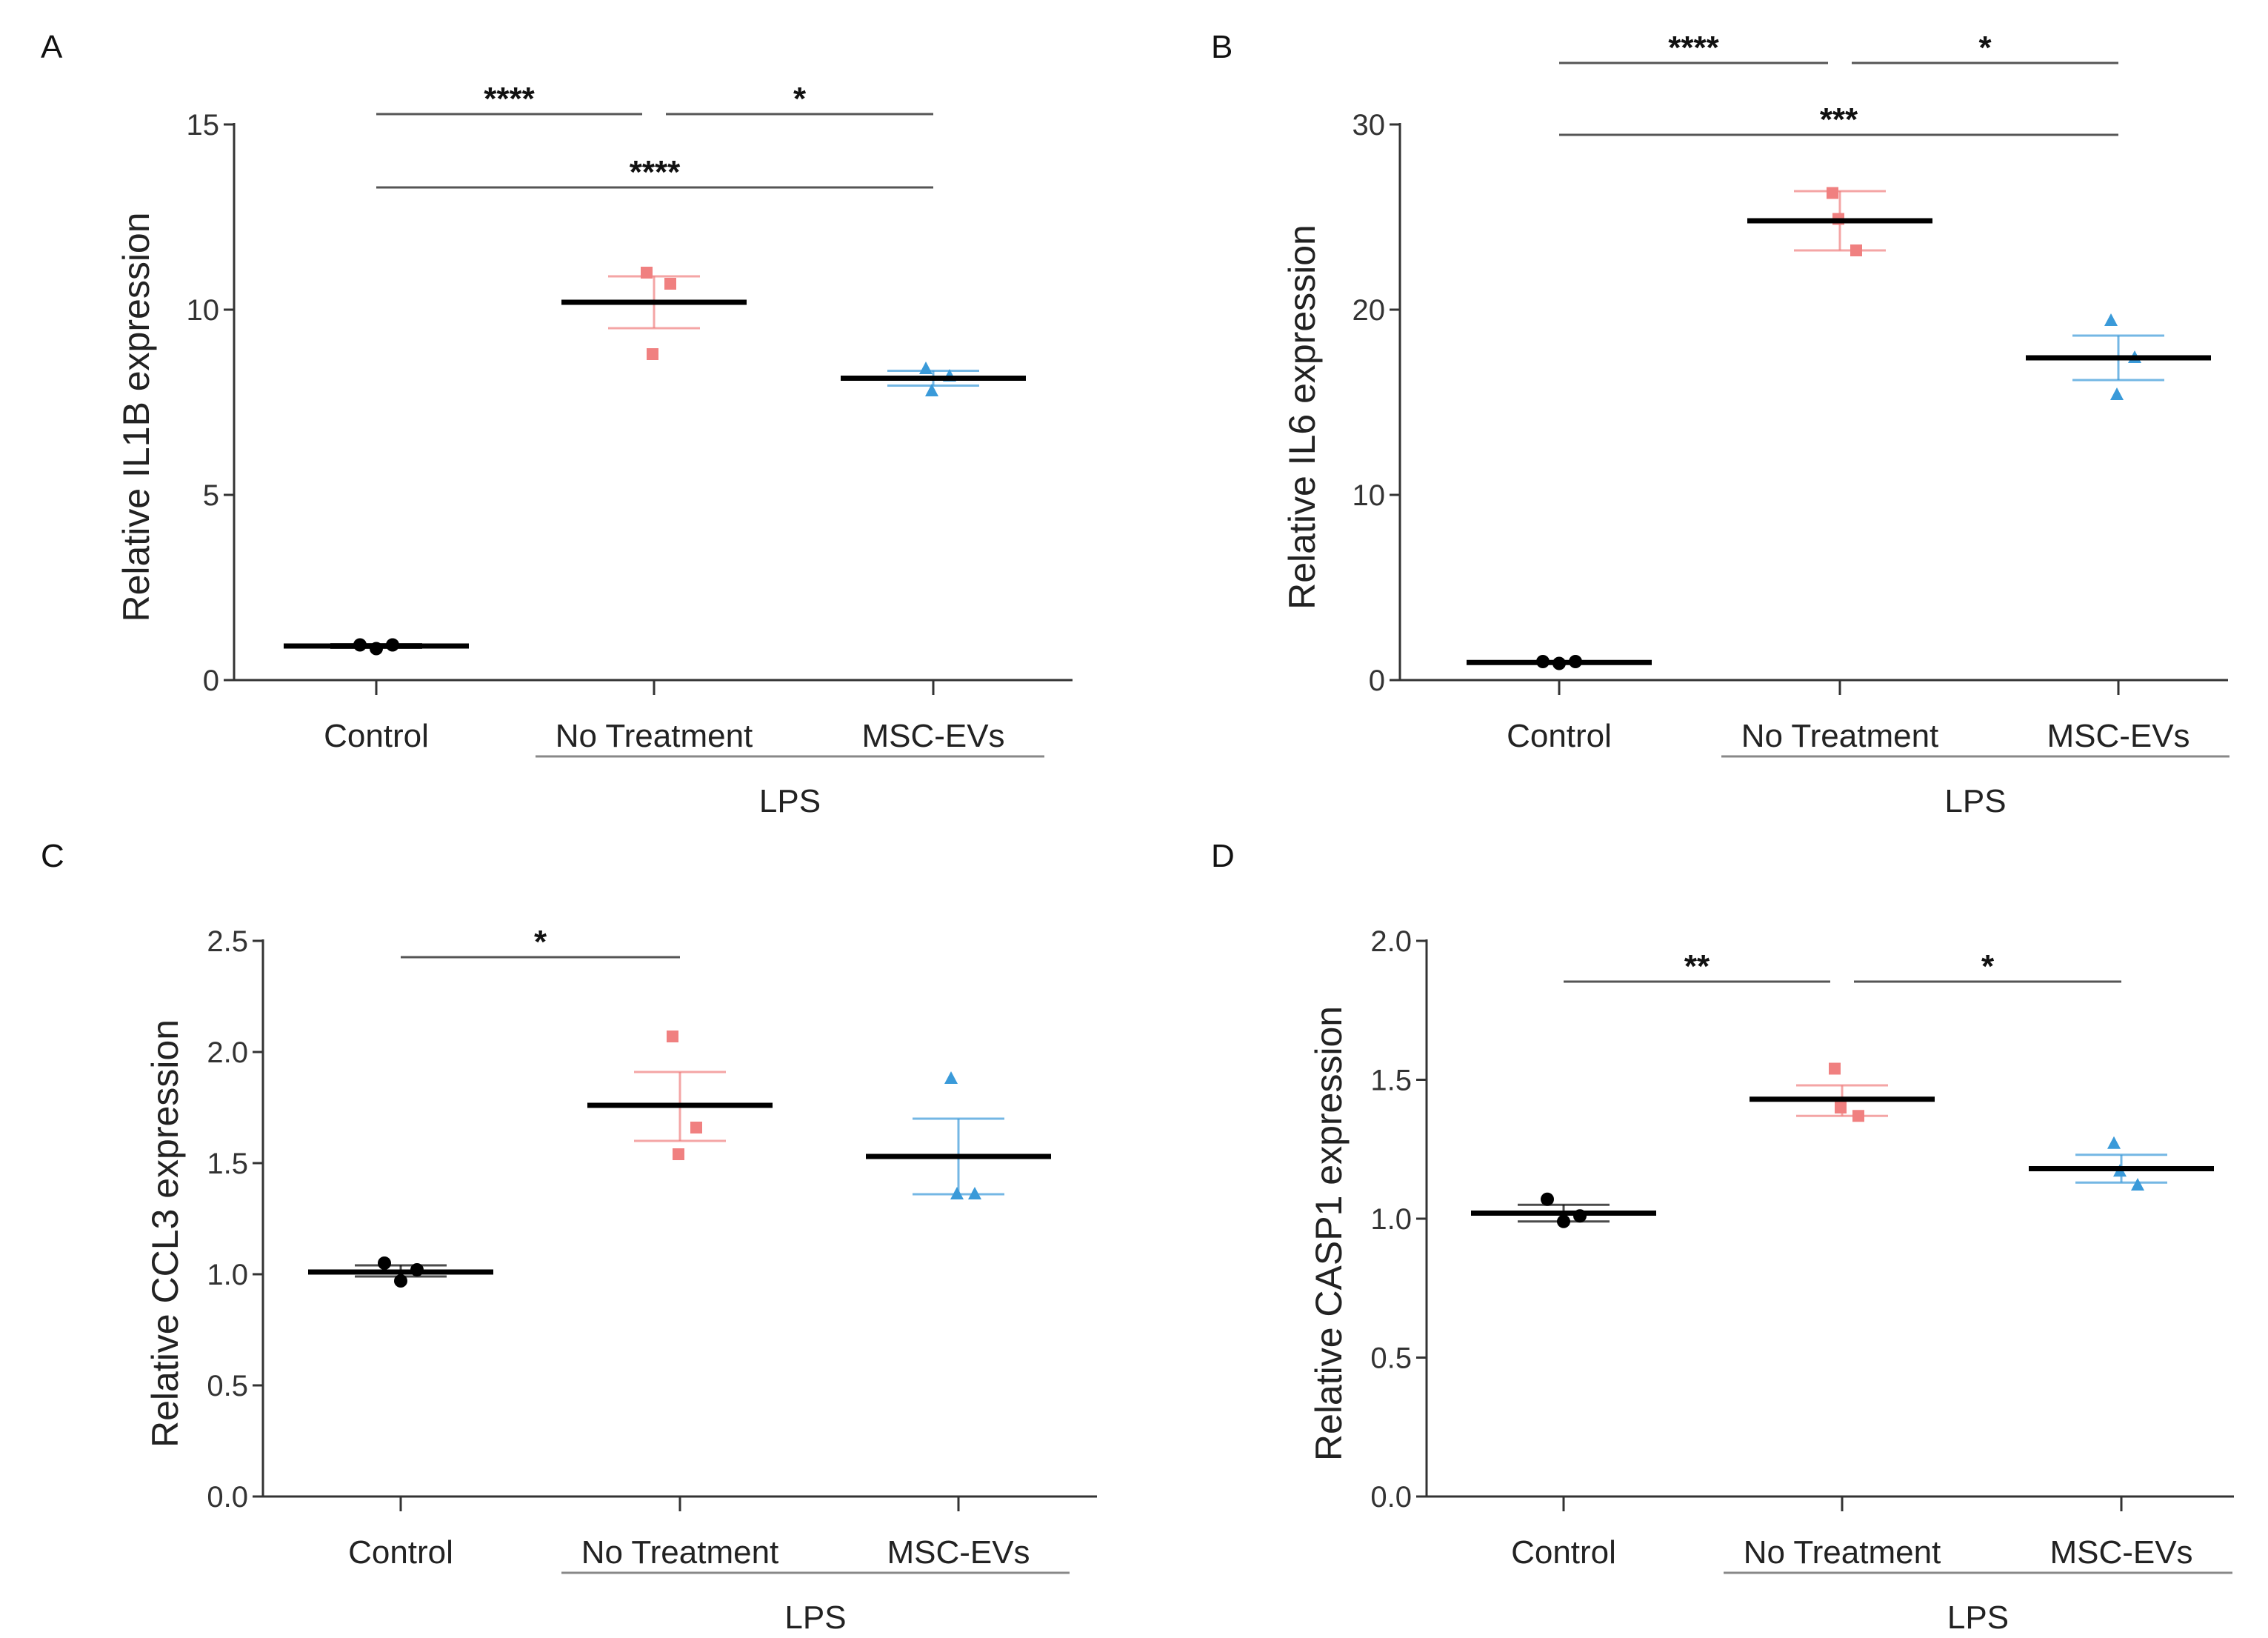 This screenshot has width=2268, height=1638. I want to click on y-tick-label: 2.5, so click(228, 941).